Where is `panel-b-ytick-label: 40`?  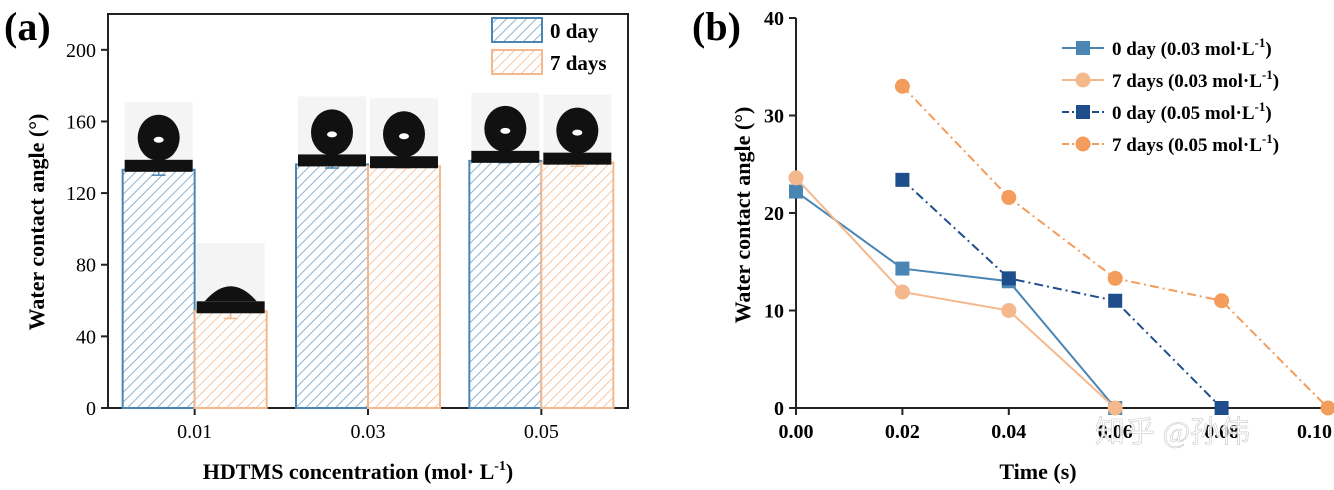
panel-b-ytick-label: 40 is located at coordinates (774, 19).